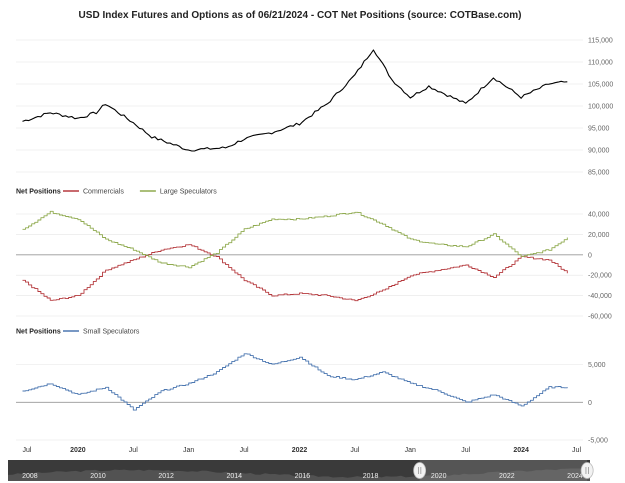 The width and height of the screenshot is (625, 483). What do you see at coordinates (295, 382) in the screenshot?
I see `series-line-small-speculators` at bounding box center [295, 382].